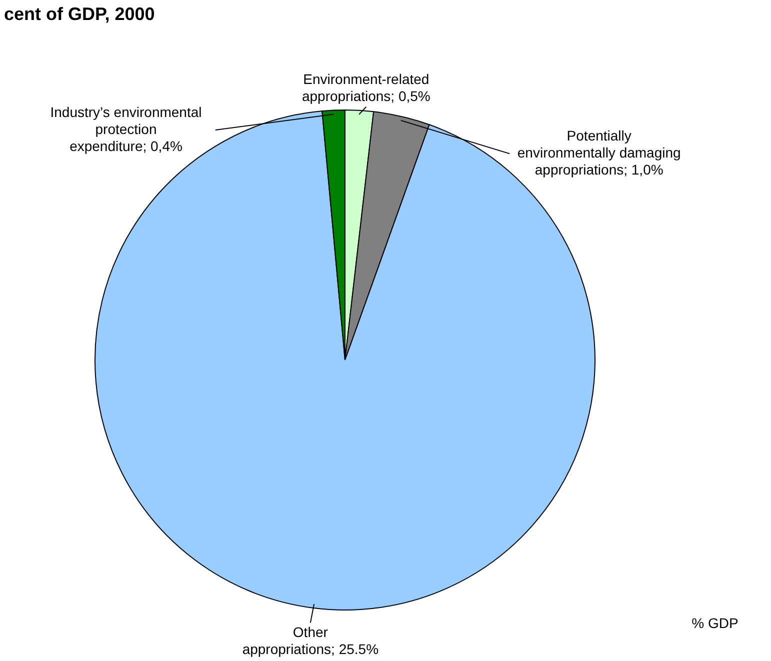 Image resolution: width=771 pixels, height=661 pixels. Describe the element at coordinates (310, 640) in the screenshot. I see `slice-label: Other appropriations; 25.5%` at that location.